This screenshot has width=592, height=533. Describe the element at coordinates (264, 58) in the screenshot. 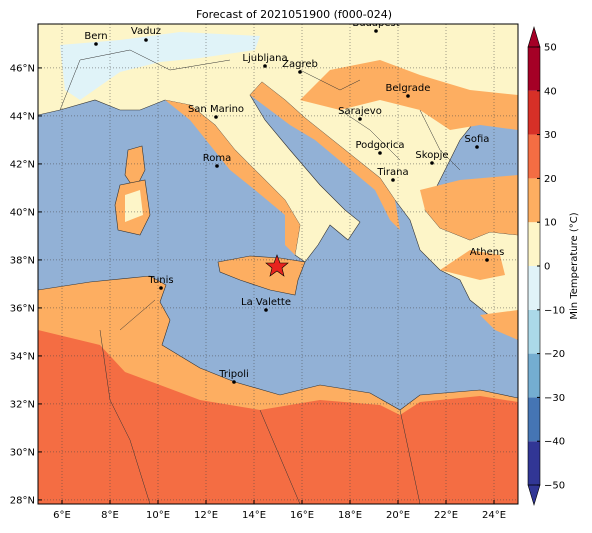

I see `city-label: Ljubljana` at that location.